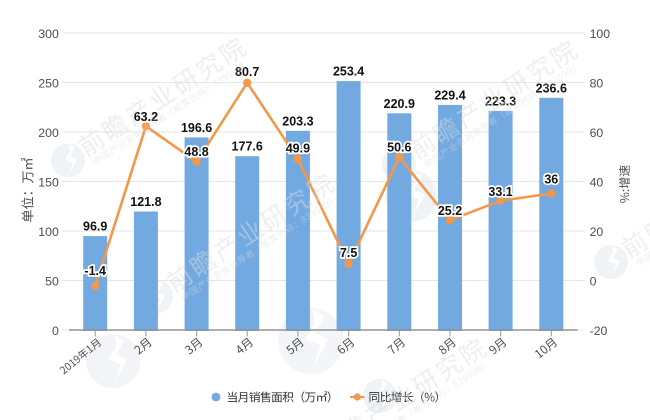 The image size is (650, 420). What do you see at coordinates (95, 227) in the screenshot?
I see `svg-text: 96.9` at bounding box center [95, 227].